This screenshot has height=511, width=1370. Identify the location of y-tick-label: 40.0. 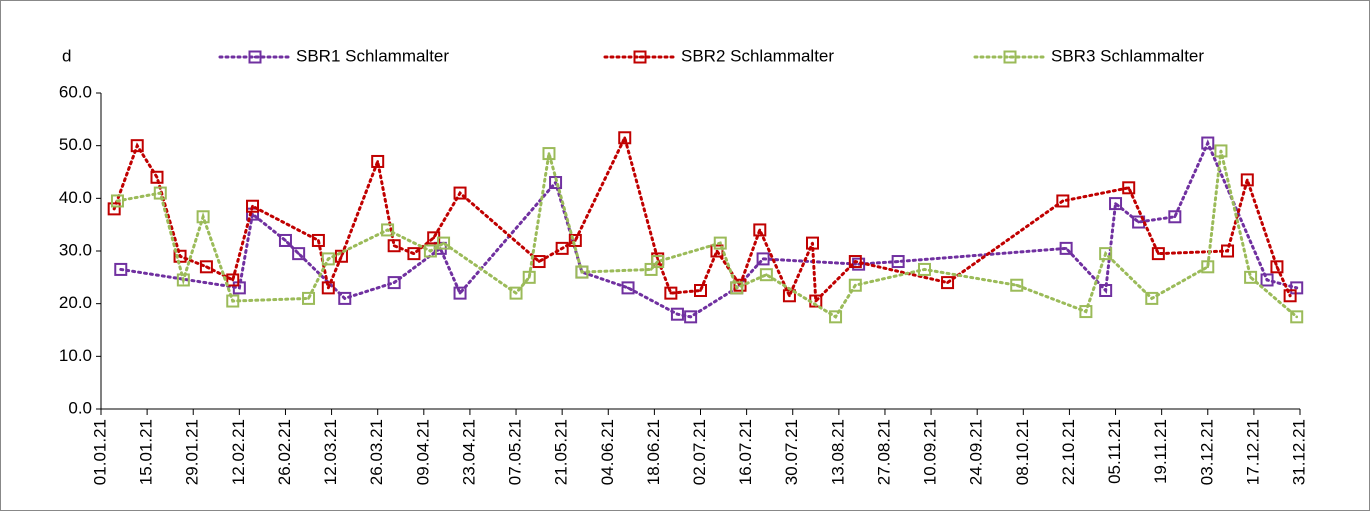
(75, 197).